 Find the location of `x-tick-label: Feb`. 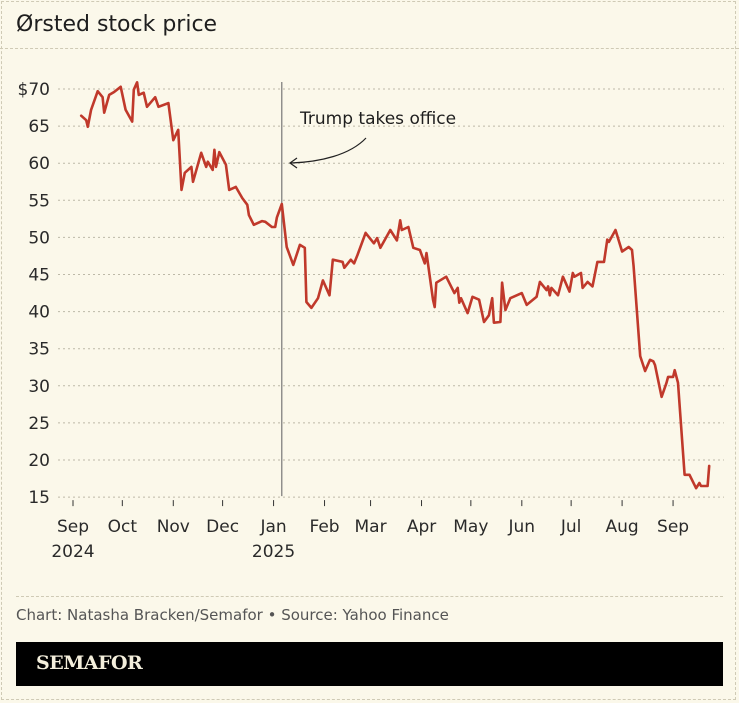

x-tick-label: Feb is located at coordinates (324, 527).